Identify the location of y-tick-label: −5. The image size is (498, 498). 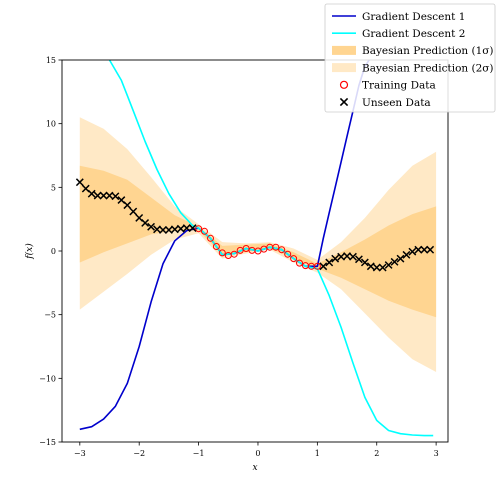
(50, 315).